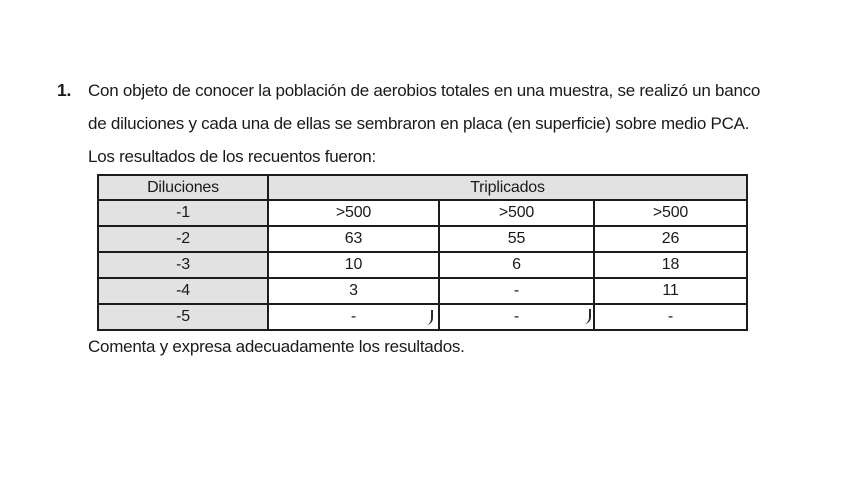 This screenshot has width=848, height=477. What do you see at coordinates (516, 265) in the screenshot?
I see `count-value: 6` at bounding box center [516, 265].